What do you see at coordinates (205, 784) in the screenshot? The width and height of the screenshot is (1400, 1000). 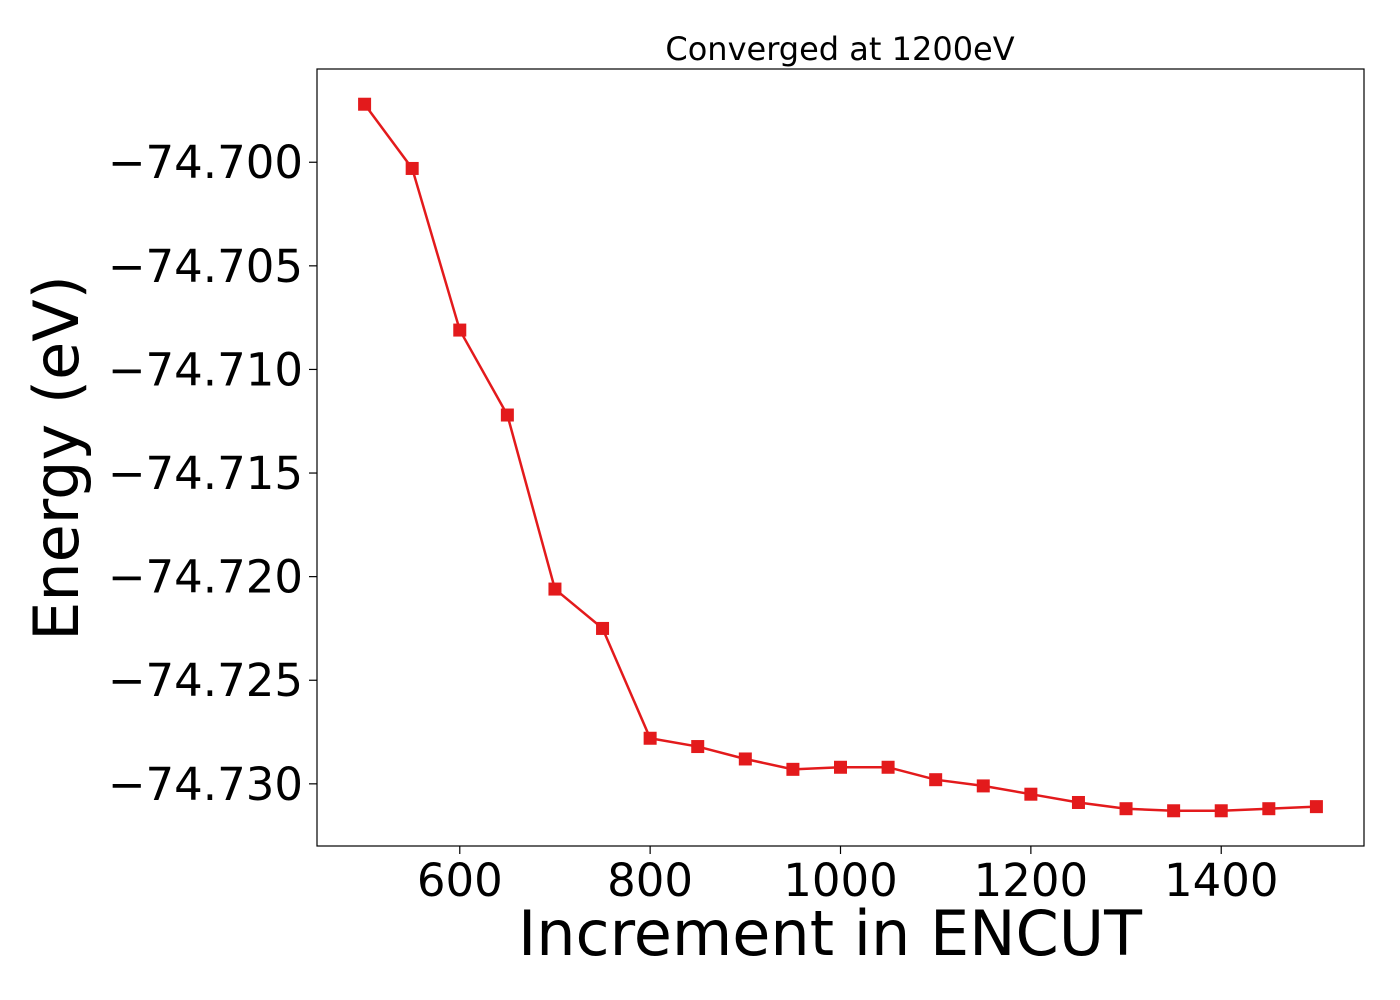 I see `y-tick-label: −74.730` at bounding box center [205, 784].